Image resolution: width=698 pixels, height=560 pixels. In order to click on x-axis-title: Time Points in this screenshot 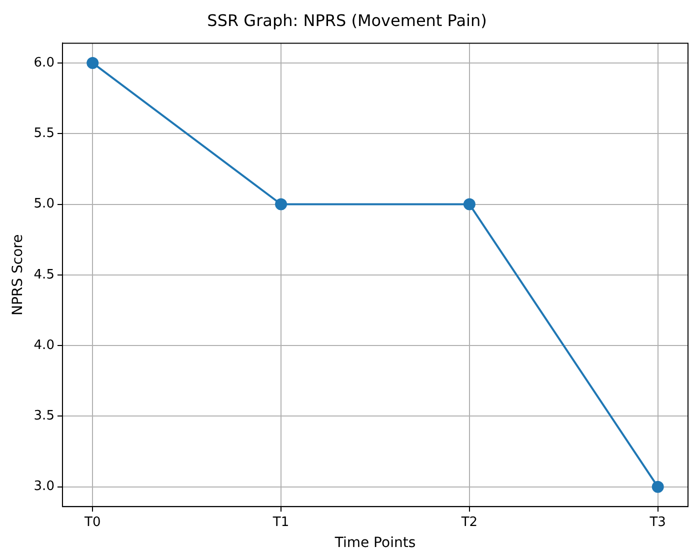, I will do `click(375, 543)`.